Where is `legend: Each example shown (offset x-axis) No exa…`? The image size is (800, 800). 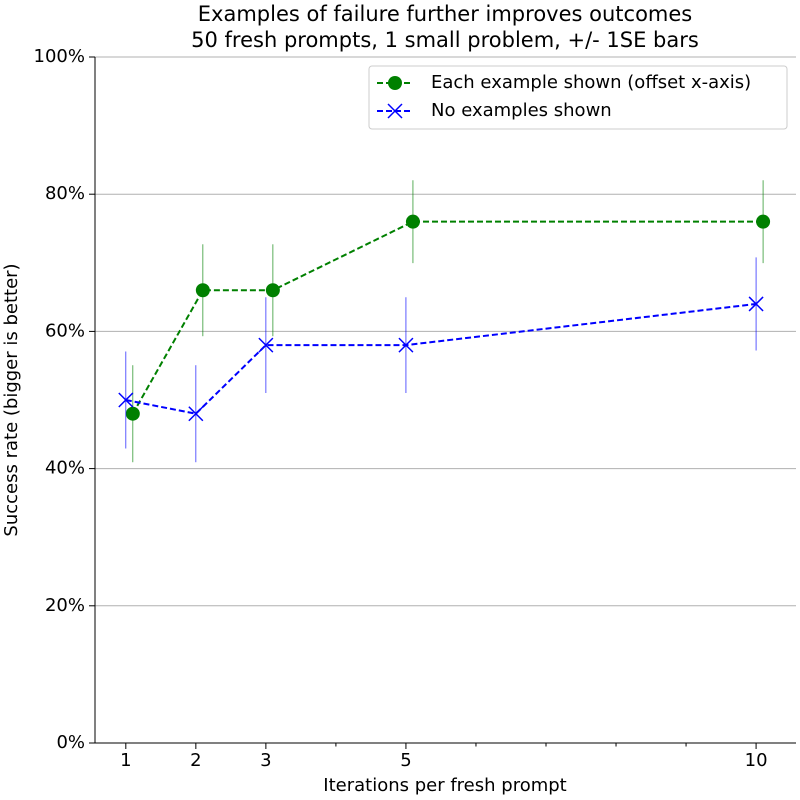 legend: Each example shown (offset x-axis) No exa… is located at coordinates (578, 97).